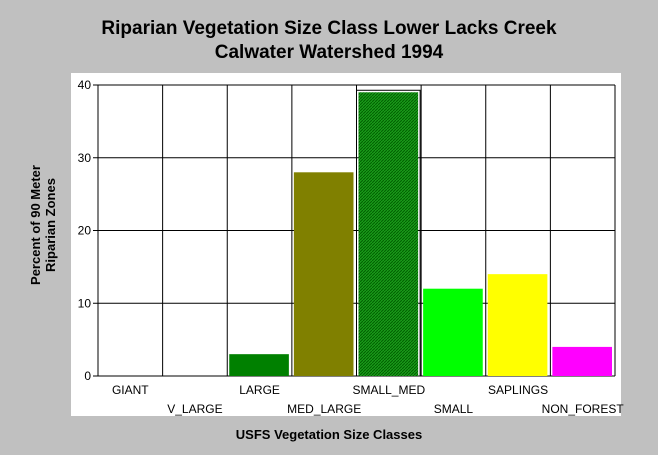 Image resolution: width=658 pixels, height=455 pixels. Describe the element at coordinates (582, 361) in the screenshot. I see `bar-non-forest` at that location.